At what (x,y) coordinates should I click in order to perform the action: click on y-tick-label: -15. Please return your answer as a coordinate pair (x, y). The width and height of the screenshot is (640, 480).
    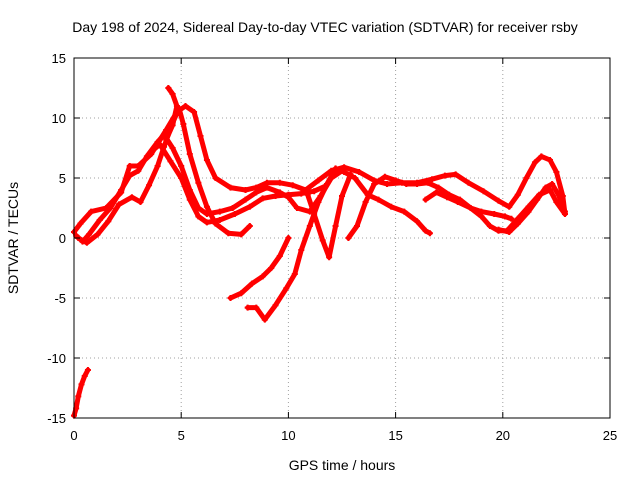
    Looking at the image, I should click on (56, 418).